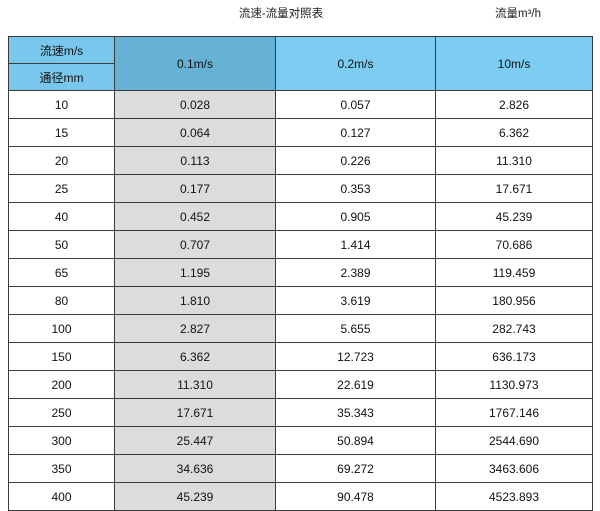 This screenshot has height=511, width=600. Describe the element at coordinates (61, 244) in the screenshot. I see `cell-diameter: 50` at that location.